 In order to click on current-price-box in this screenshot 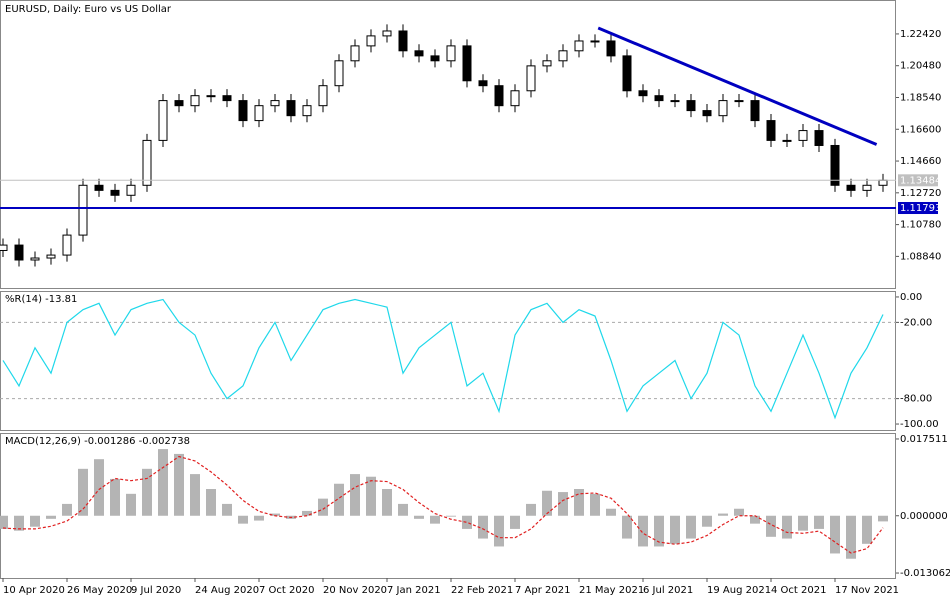, I will do `click(918, 180)`.